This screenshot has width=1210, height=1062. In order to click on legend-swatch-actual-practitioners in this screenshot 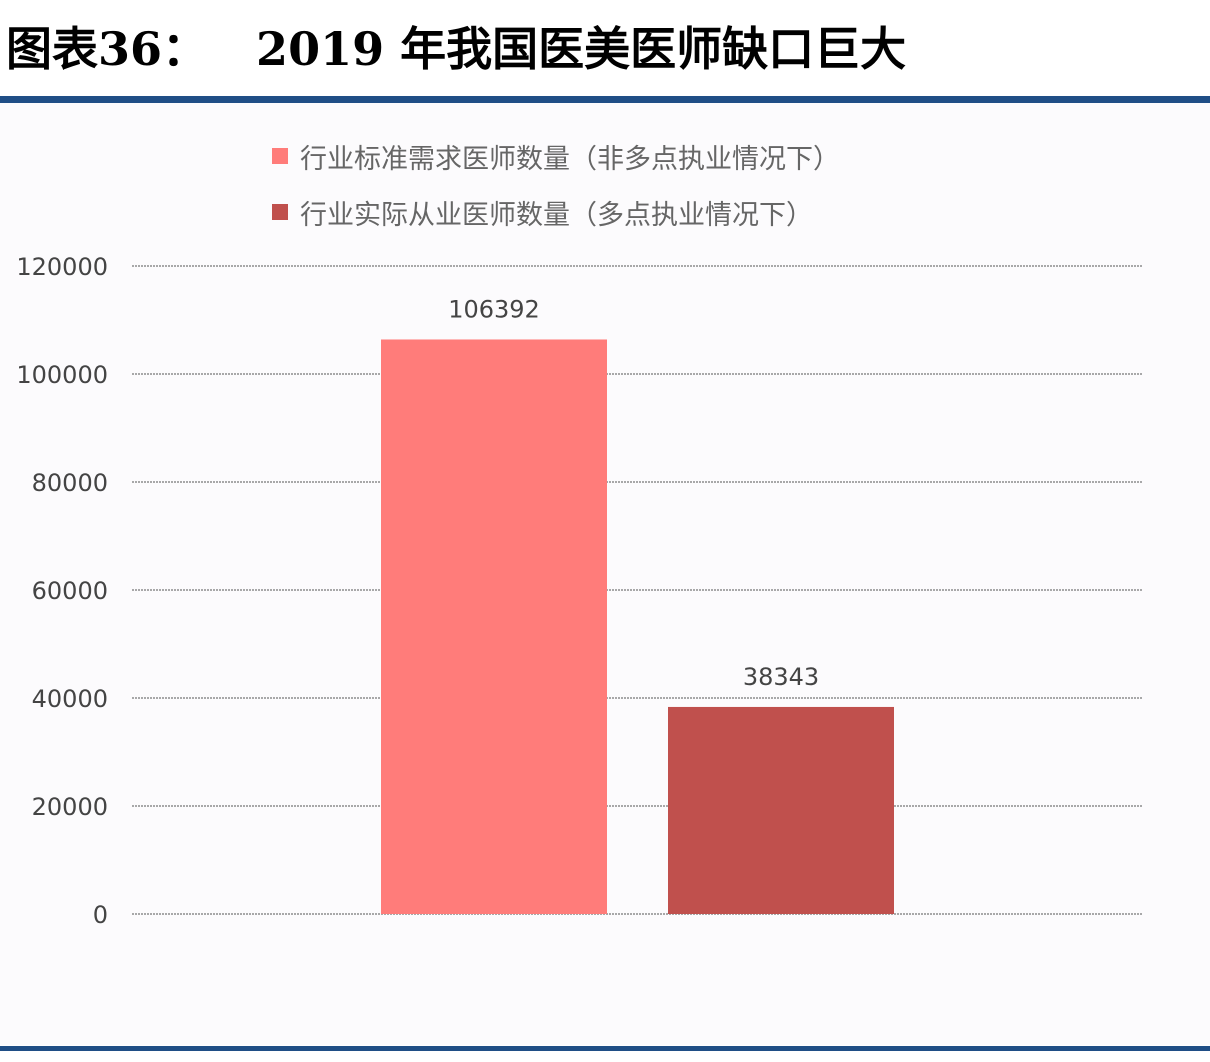, I will do `click(280, 212)`.